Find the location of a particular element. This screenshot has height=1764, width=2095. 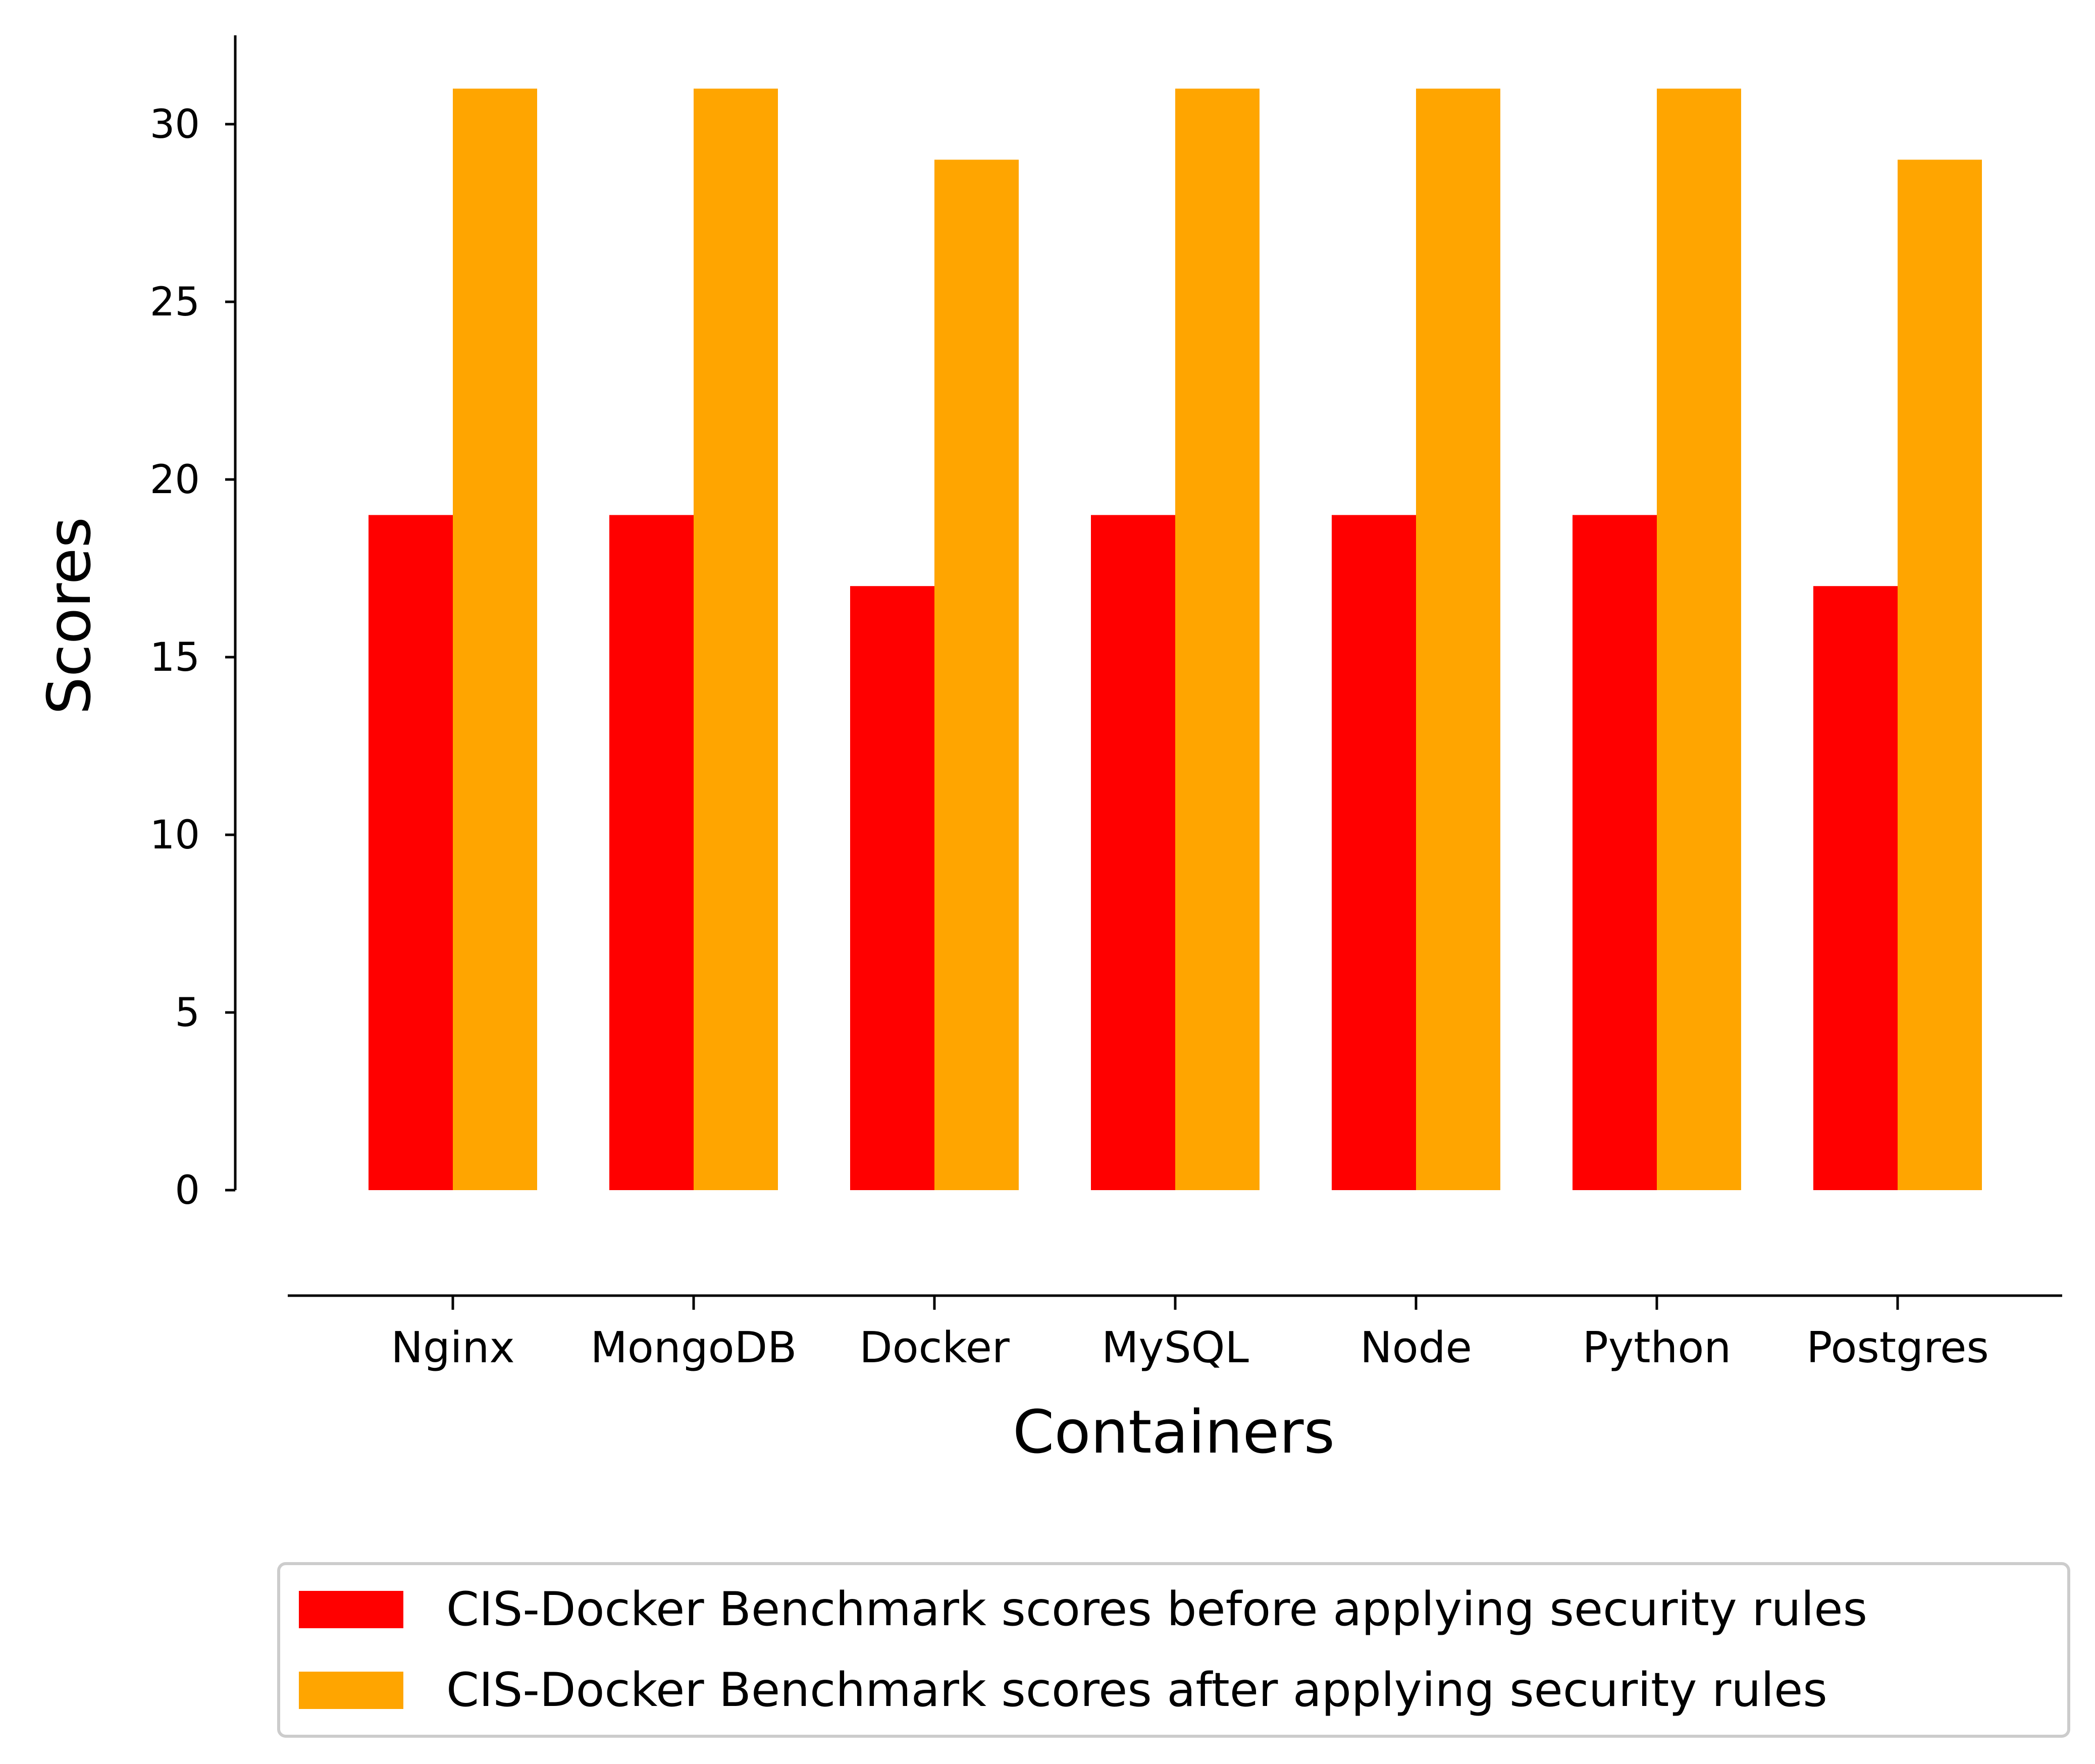

bar-after-nginx is located at coordinates (495, 639).